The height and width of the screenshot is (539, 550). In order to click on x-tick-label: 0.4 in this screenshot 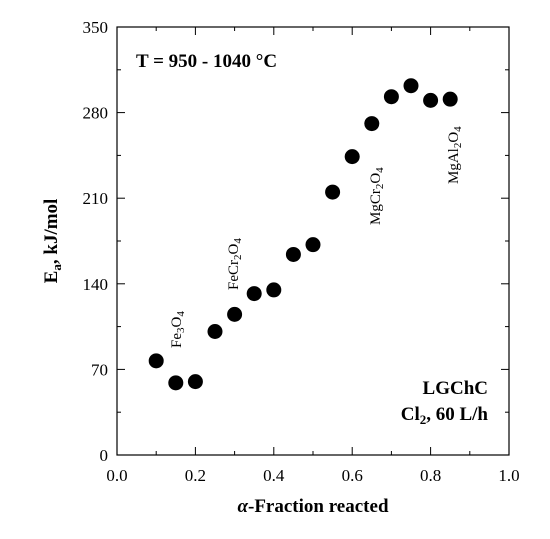, I will do `click(274, 475)`.